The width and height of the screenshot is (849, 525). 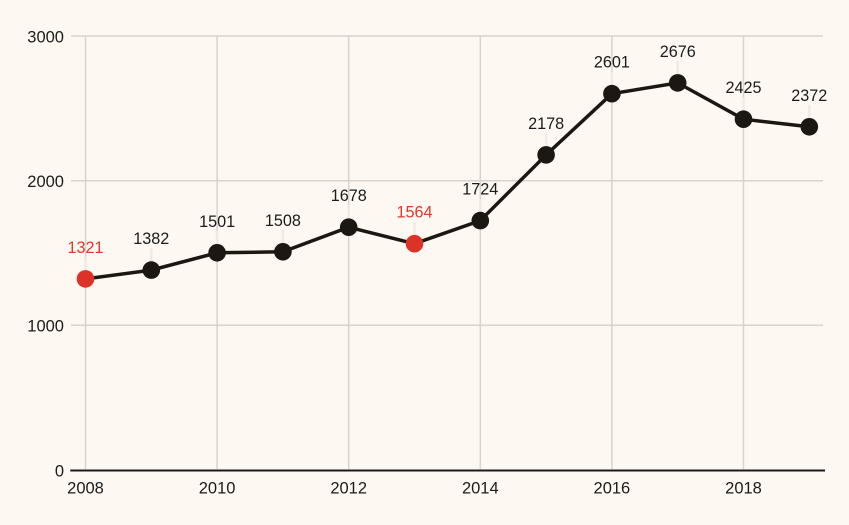 What do you see at coordinates (283, 221) in the screenshot?
I see `svg-text: 1508` at bounding box center [283, 221].